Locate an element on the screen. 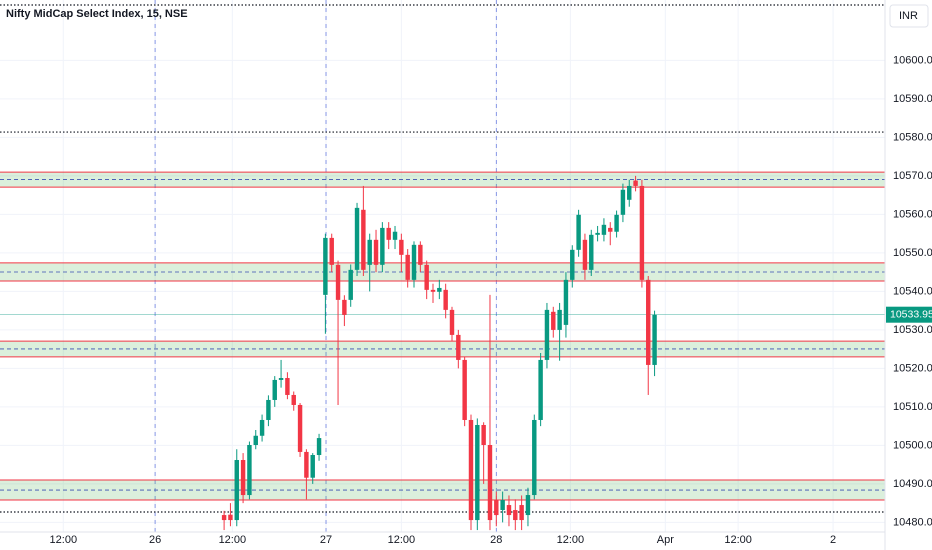 This screenshot has height=550, width=932. y-tick-label: 10500.00 is located at coordinates (912, 445).